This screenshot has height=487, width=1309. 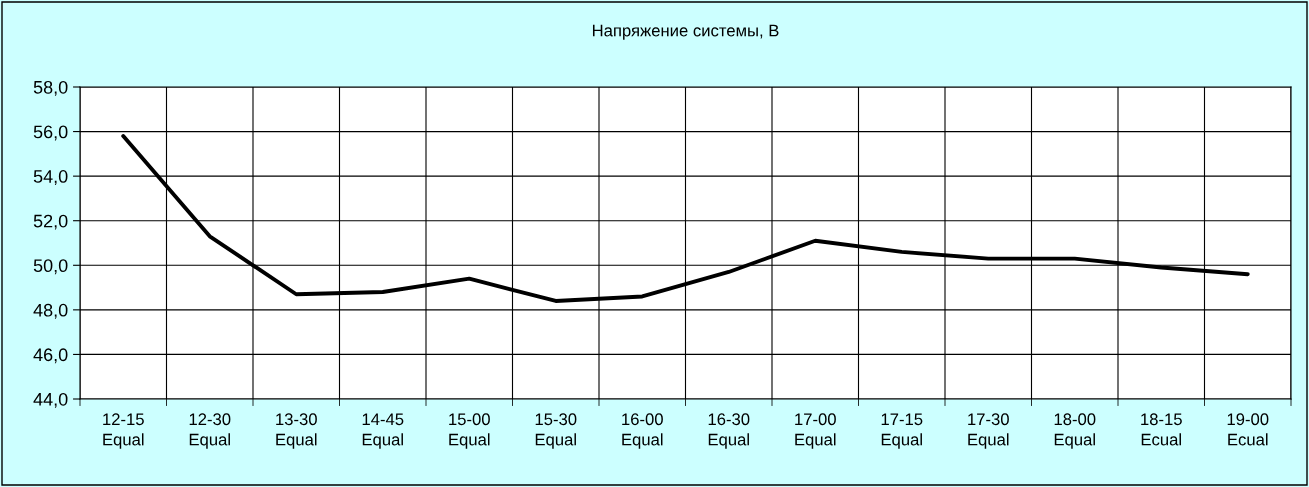 I want to click on x-tick-label: 17-30 Equal, so click(x=988, y=431).